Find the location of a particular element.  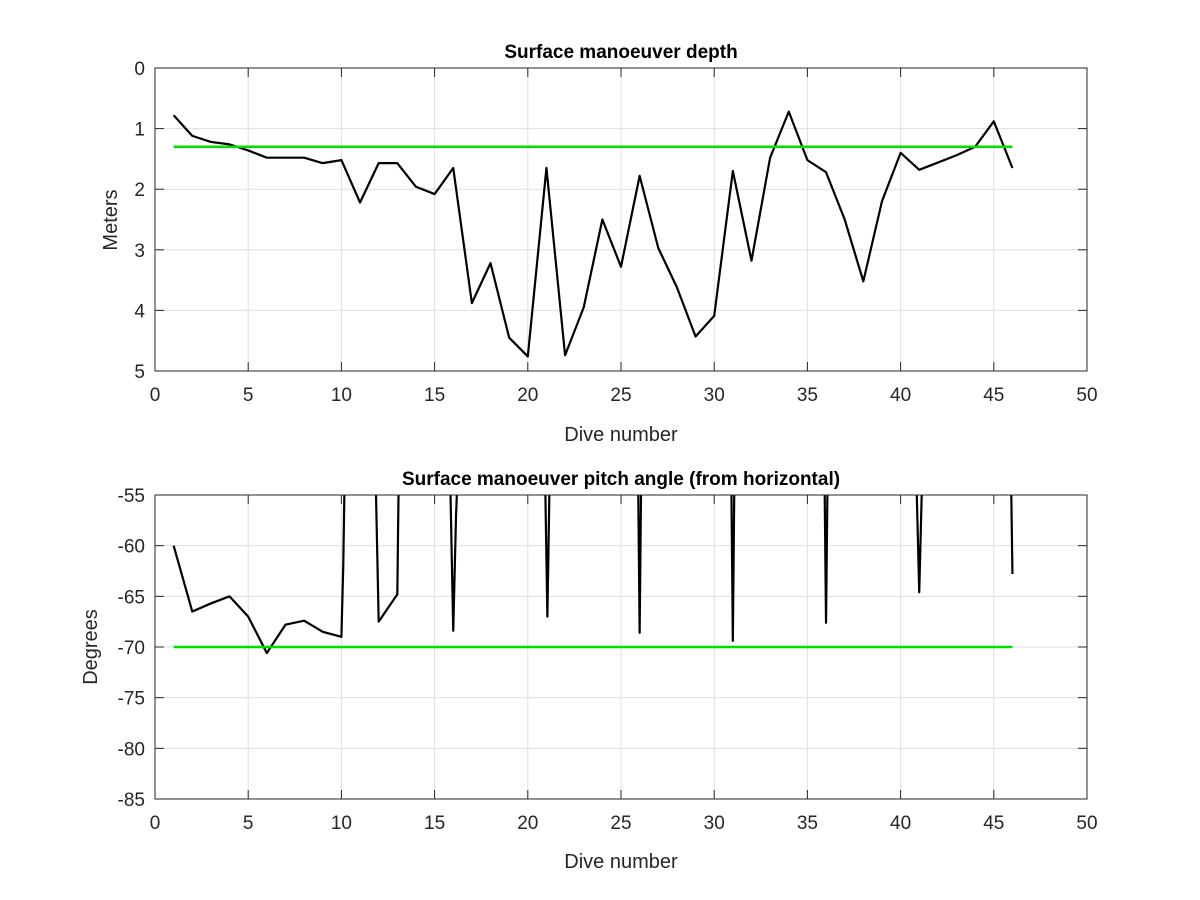

y-tick-label: -80 is located at coordinates (131, 749).